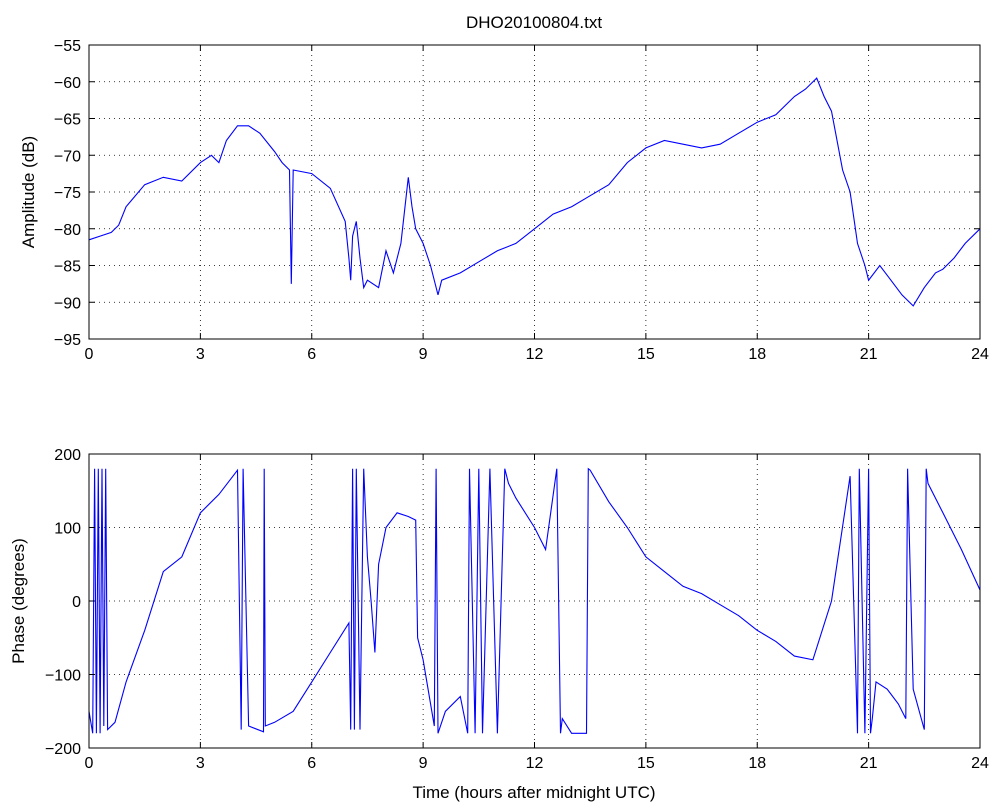  I want to click on amplitude-y-axis-label: Amplitude (dB), so click(28, 192).